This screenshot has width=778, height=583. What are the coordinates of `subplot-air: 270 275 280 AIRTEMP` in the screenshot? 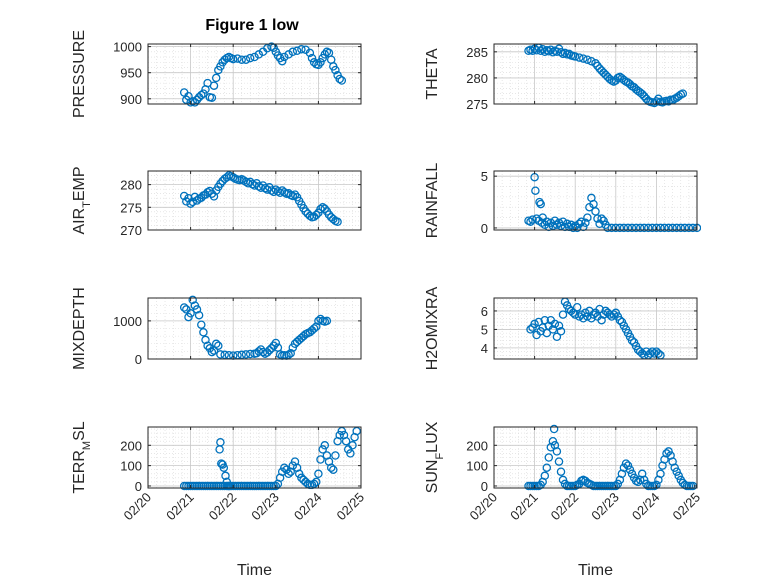 It's located at (216, 202).